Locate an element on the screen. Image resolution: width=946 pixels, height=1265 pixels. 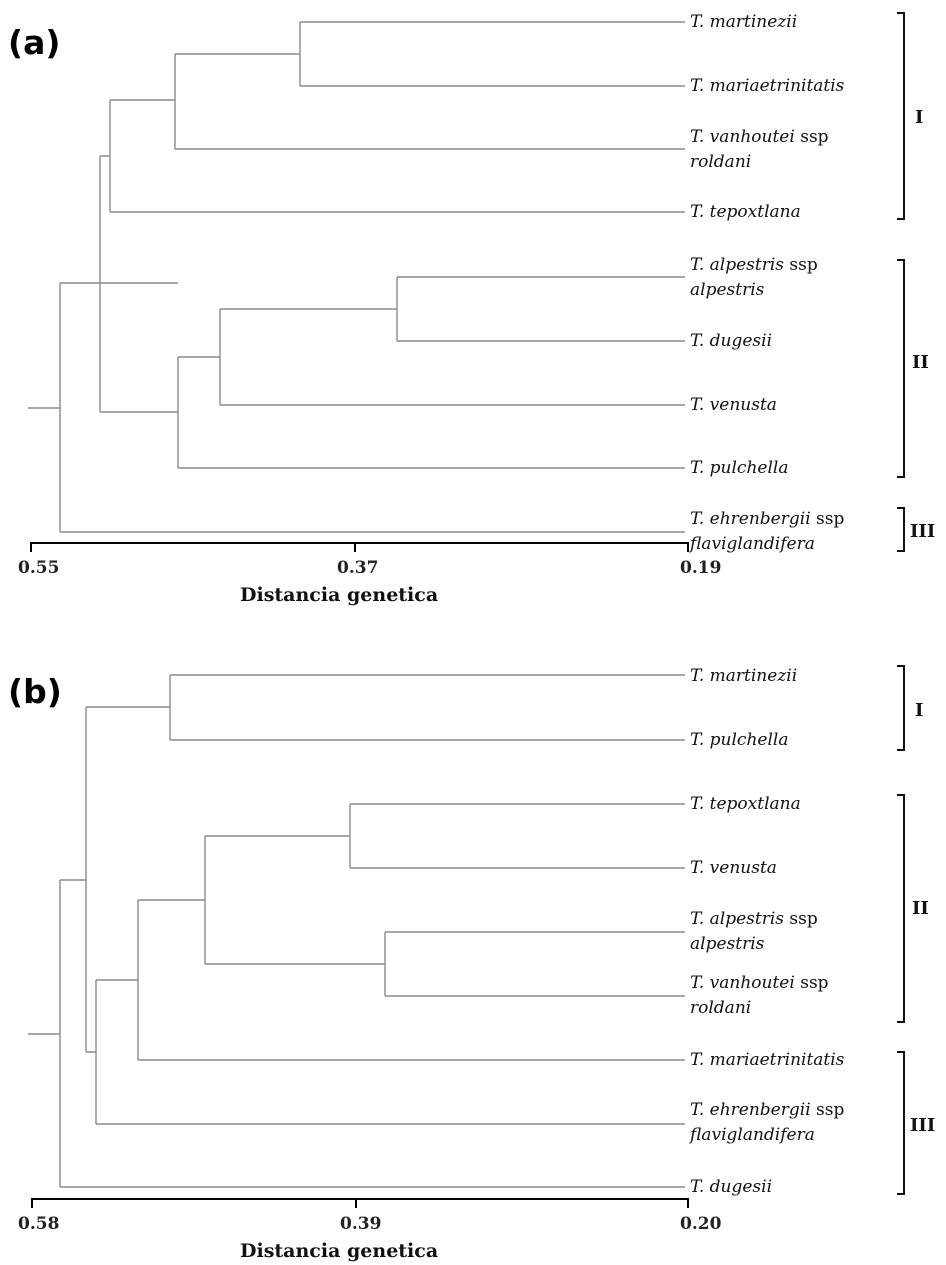
panel-b-group-brackets: I II III is located at coordinates (916, 930).